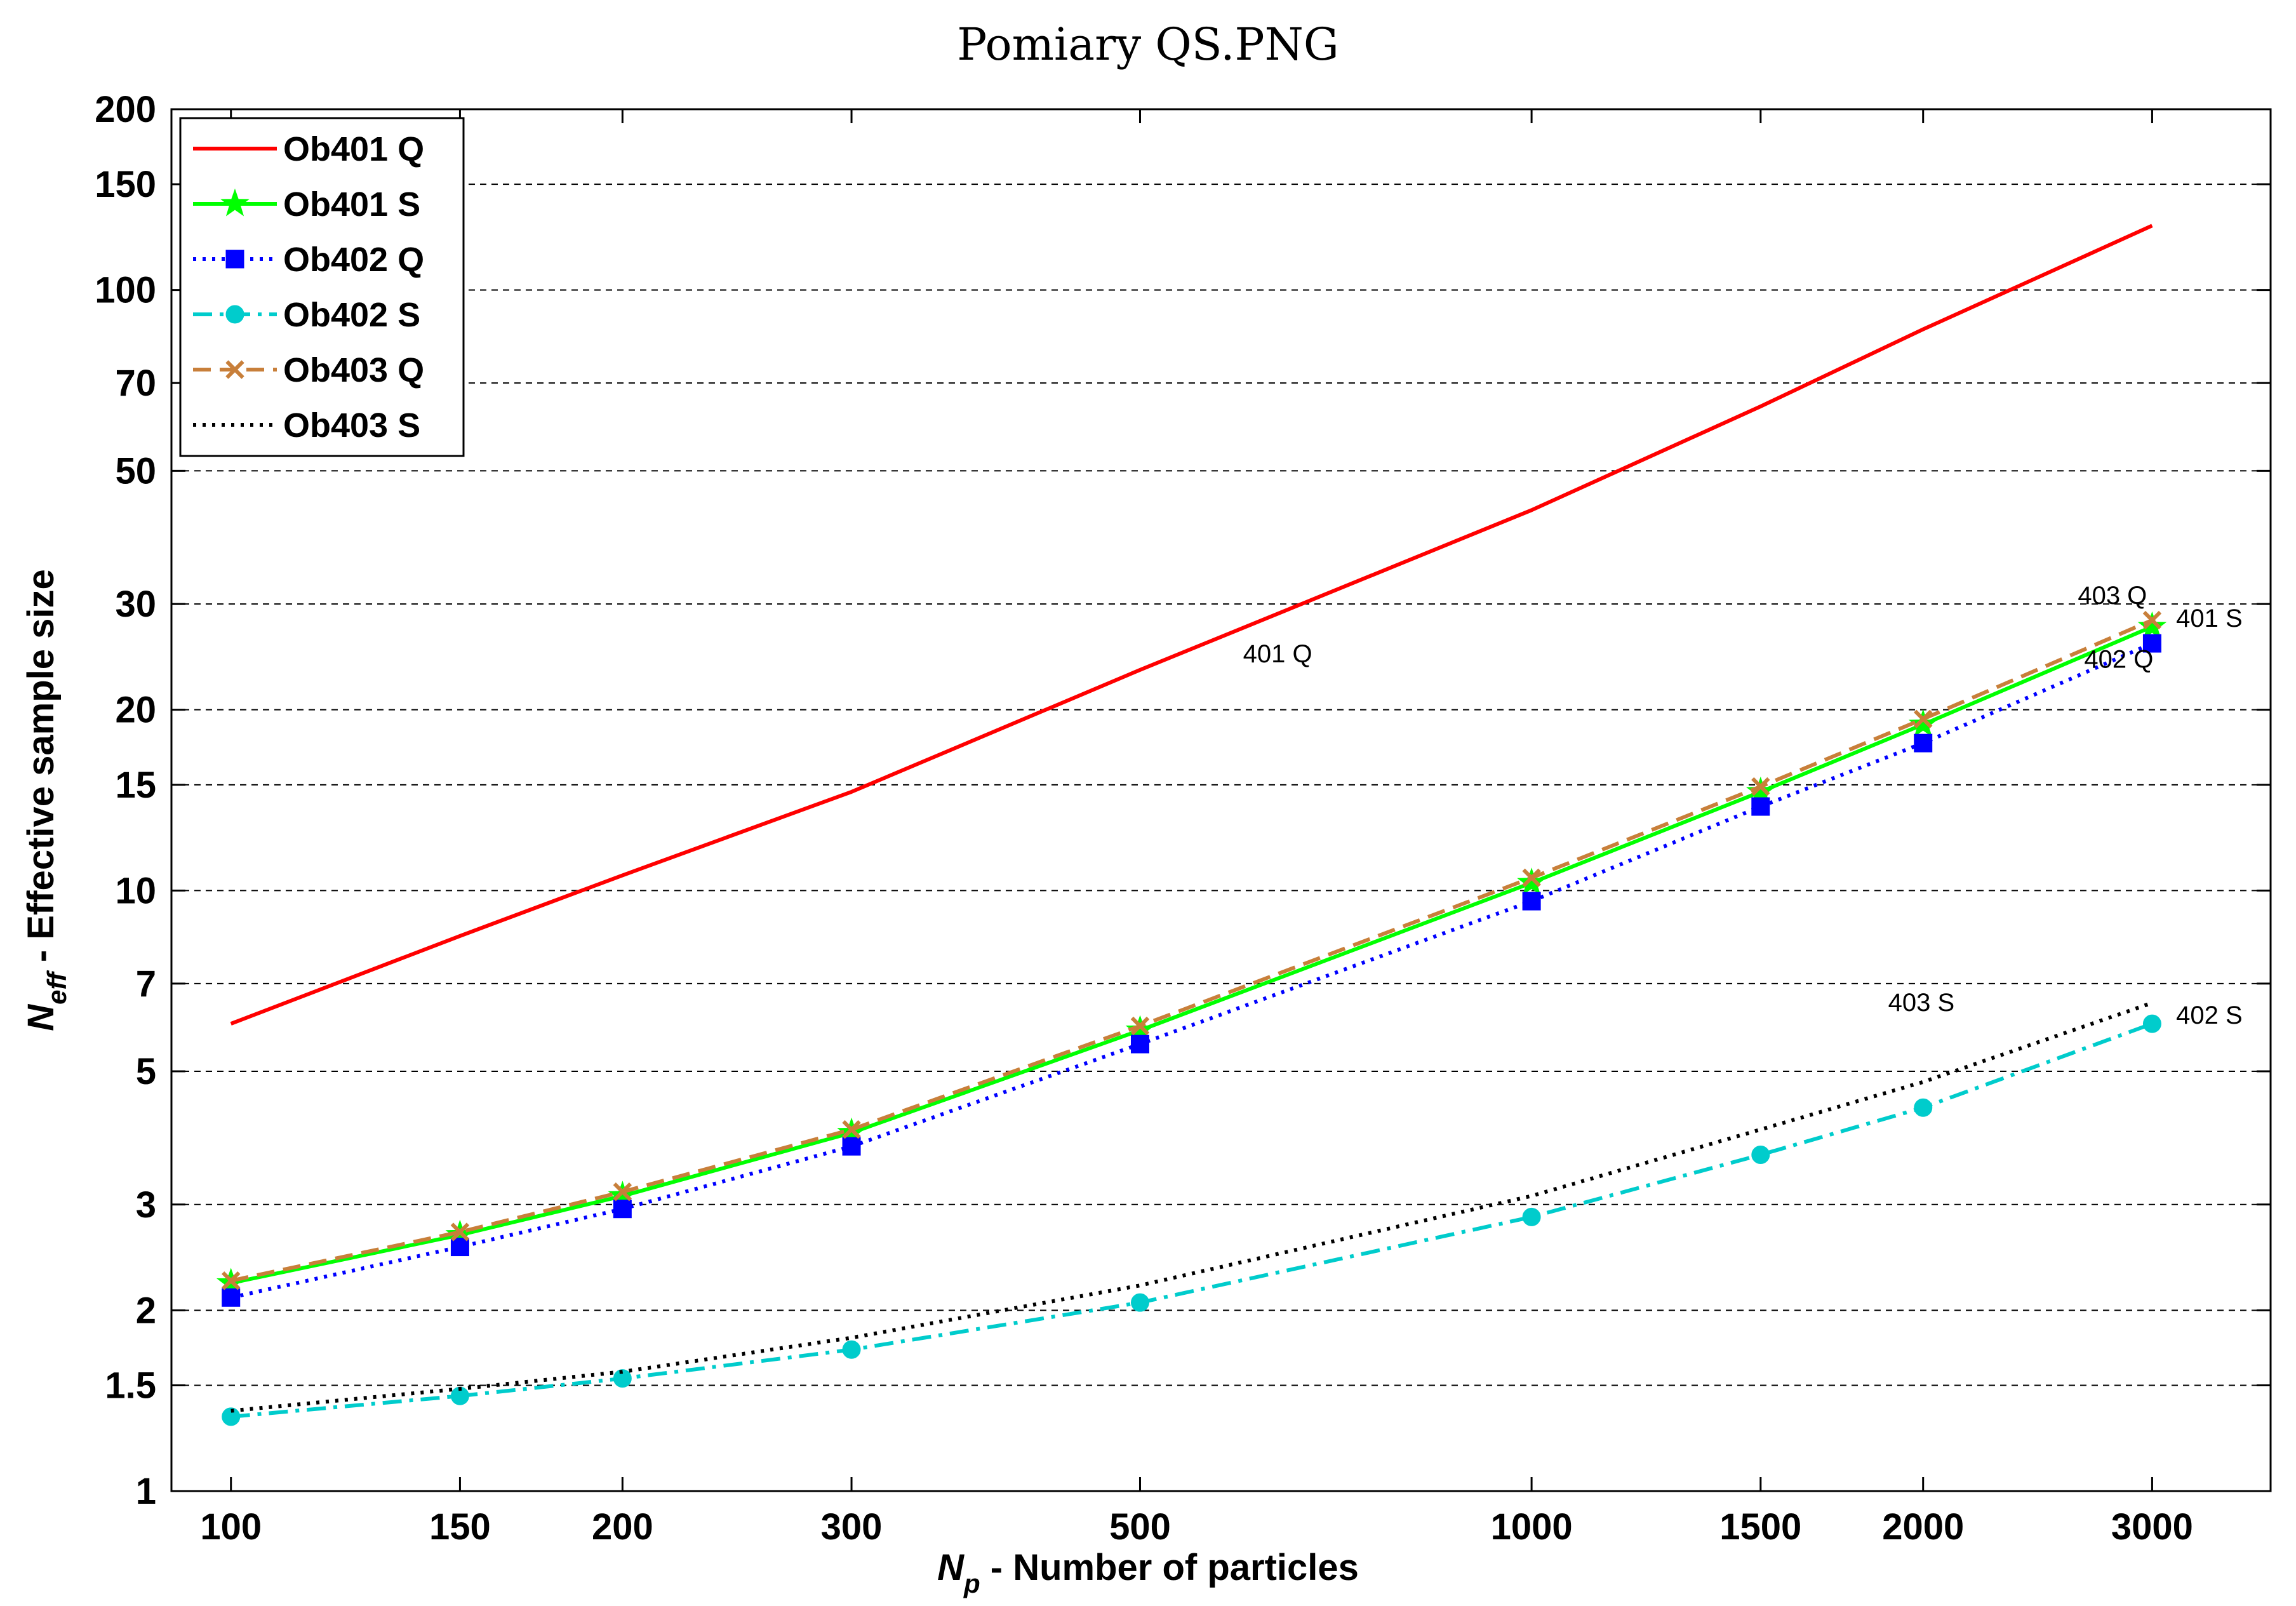  Describe the element at coordinates (352, 204) in the screenshot. I see `legend-label: Ob401 S` at that location.